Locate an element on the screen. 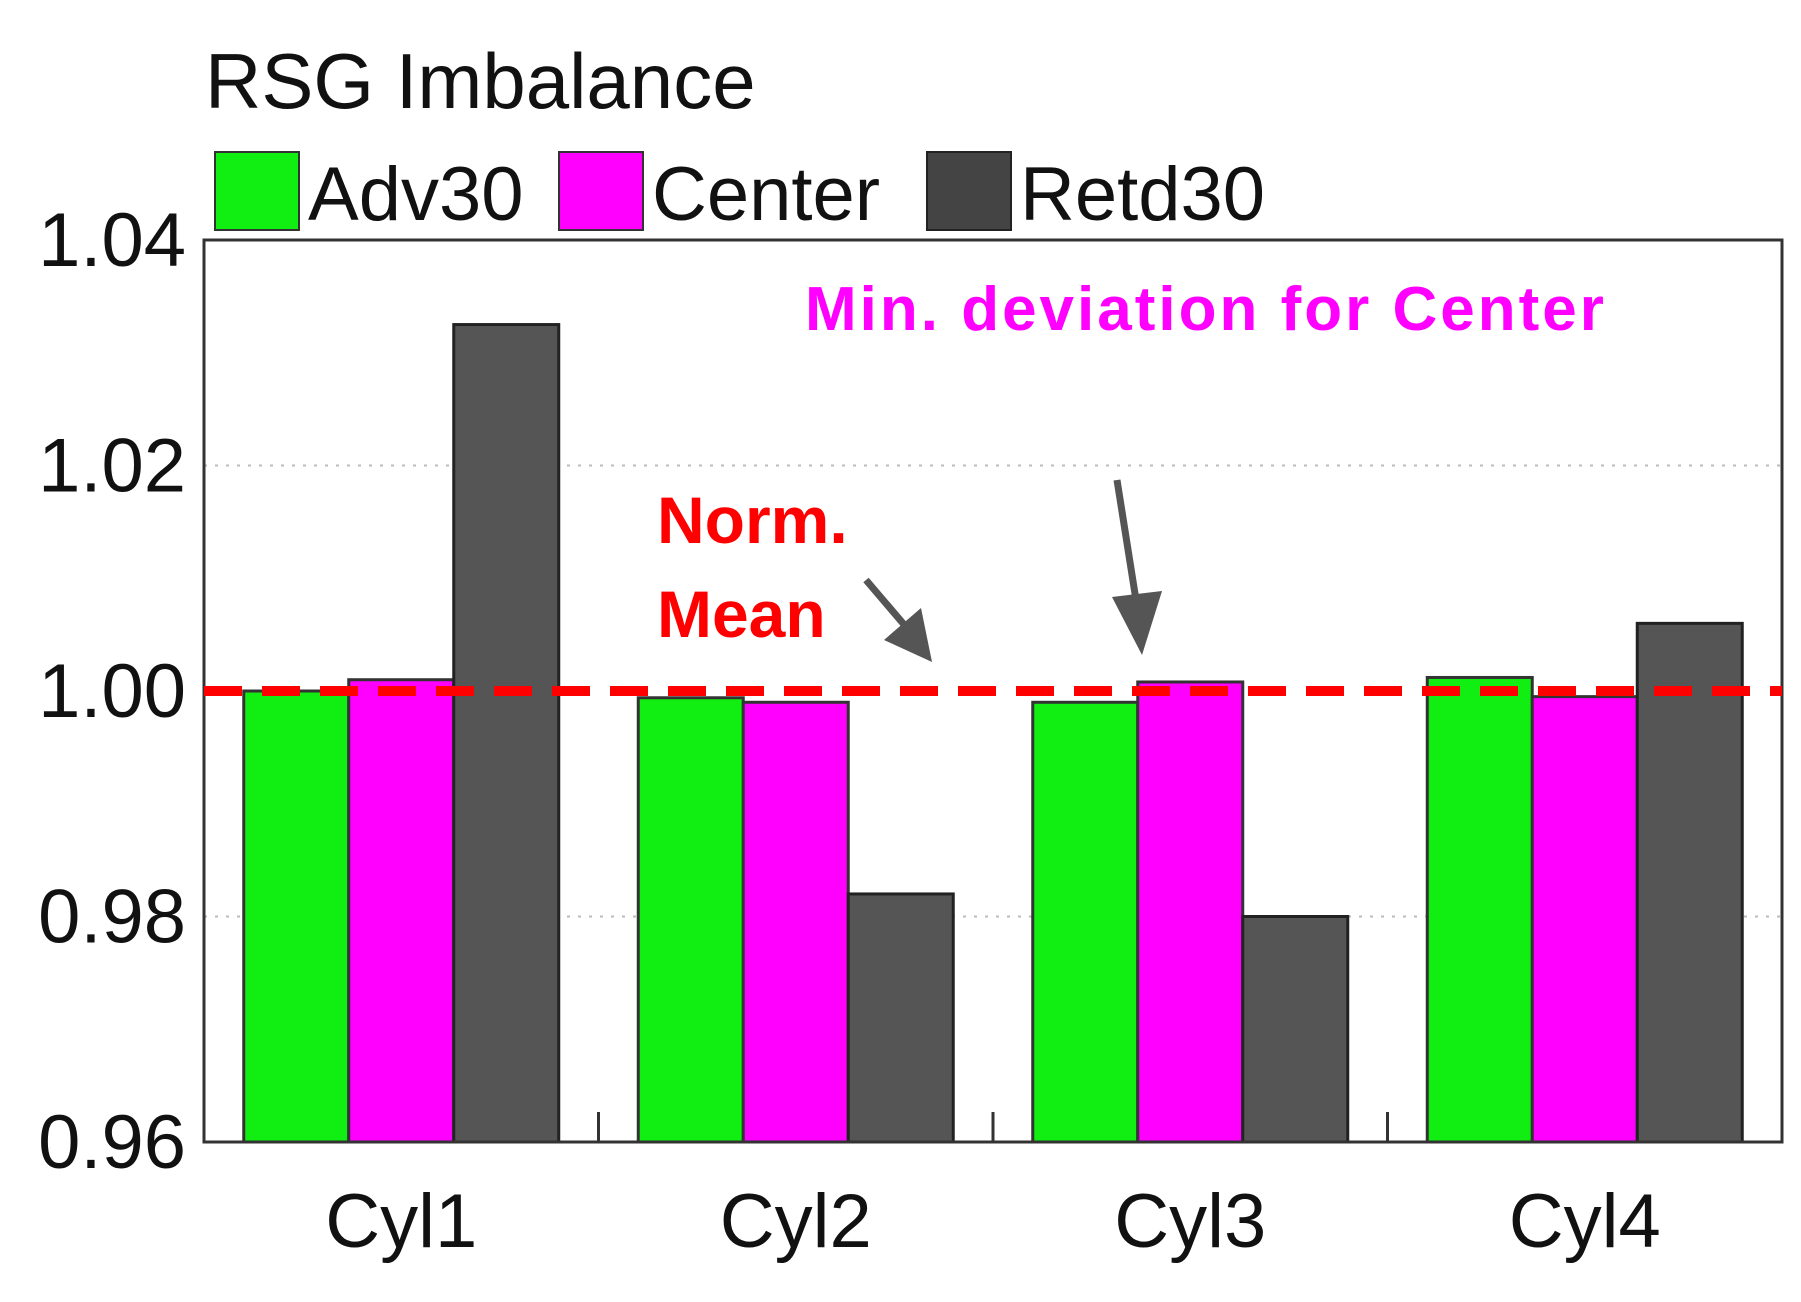  bar-retd30-cyl1 is located at coordinates (506, 733).